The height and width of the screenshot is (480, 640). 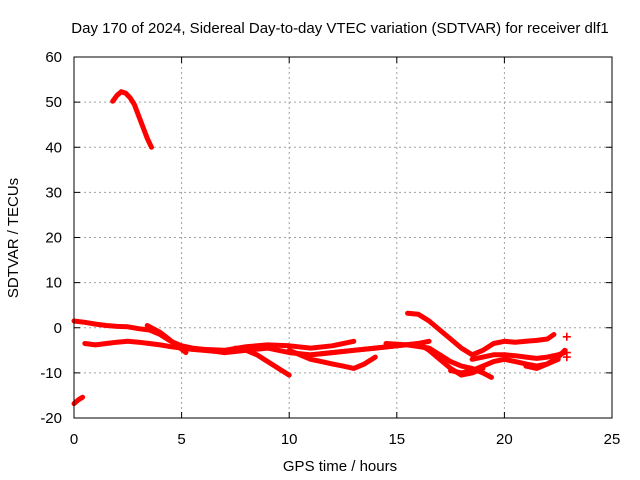 I want to click on x-tick-label: 25, so click(x=612, y=439).